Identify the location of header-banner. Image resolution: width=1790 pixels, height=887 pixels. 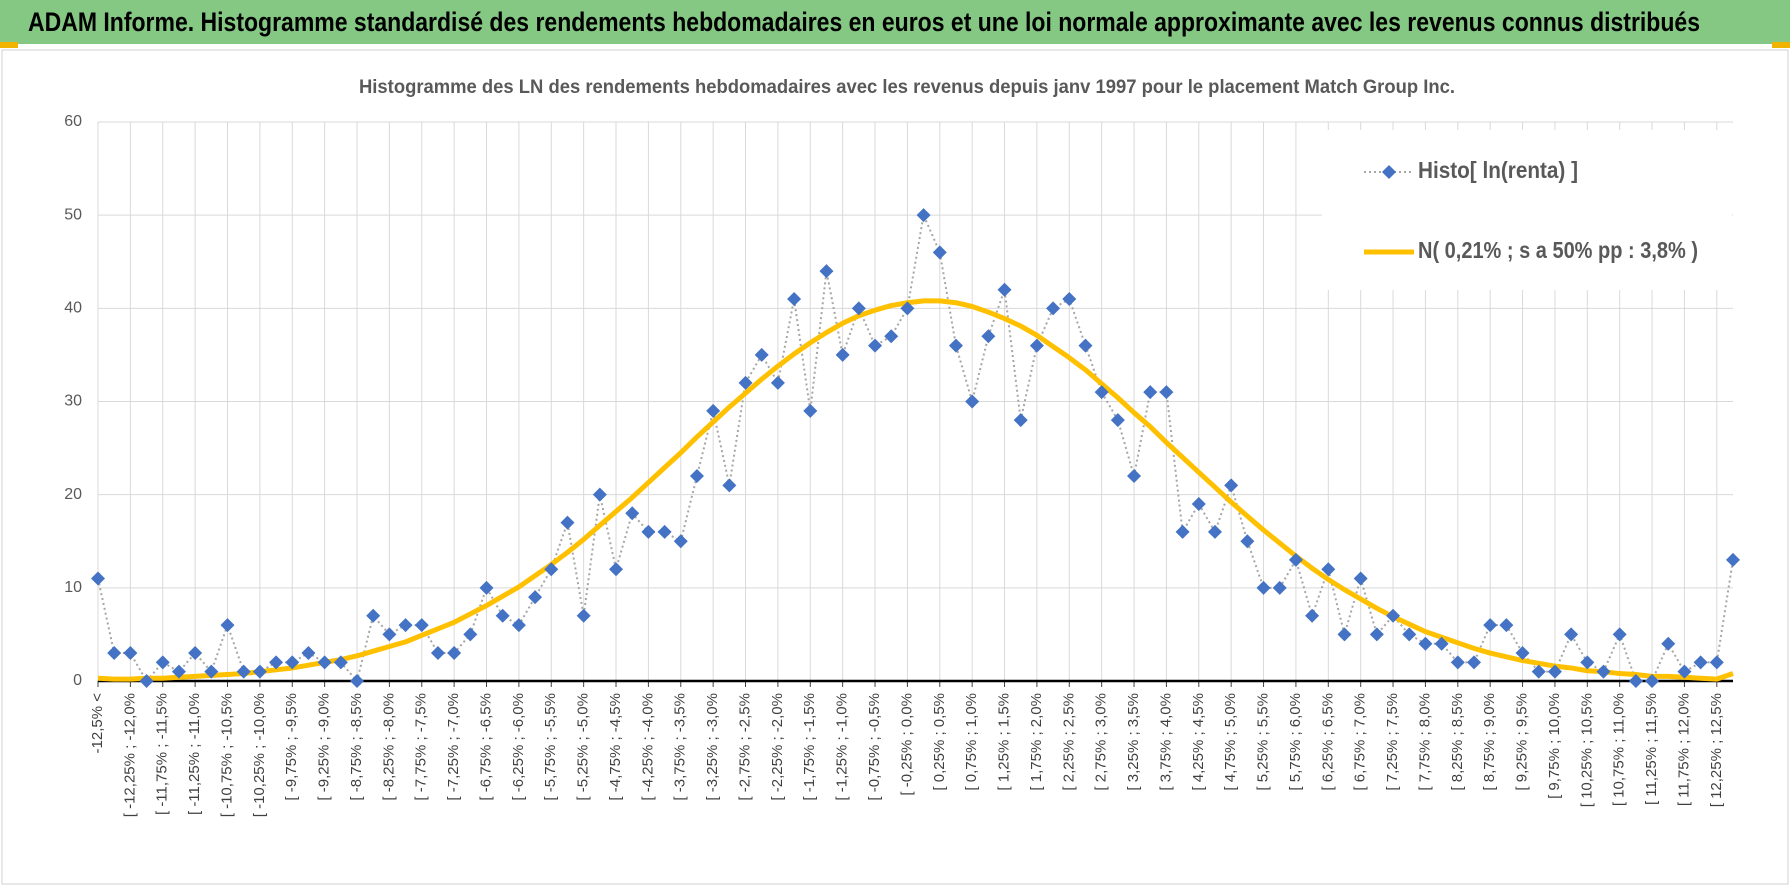
(895, 22).